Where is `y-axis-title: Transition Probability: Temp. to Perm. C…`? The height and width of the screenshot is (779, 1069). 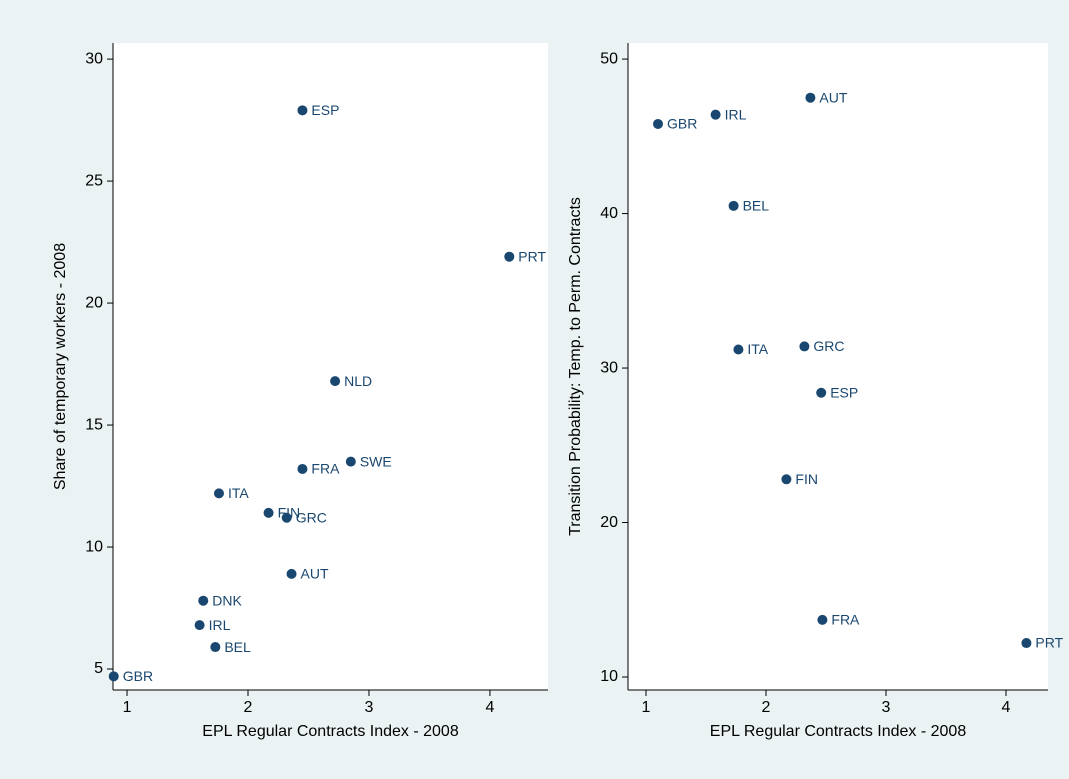 y-axis-title: Transition Probability: Temp. to Perm. C… is located at coordinates (575, 366).